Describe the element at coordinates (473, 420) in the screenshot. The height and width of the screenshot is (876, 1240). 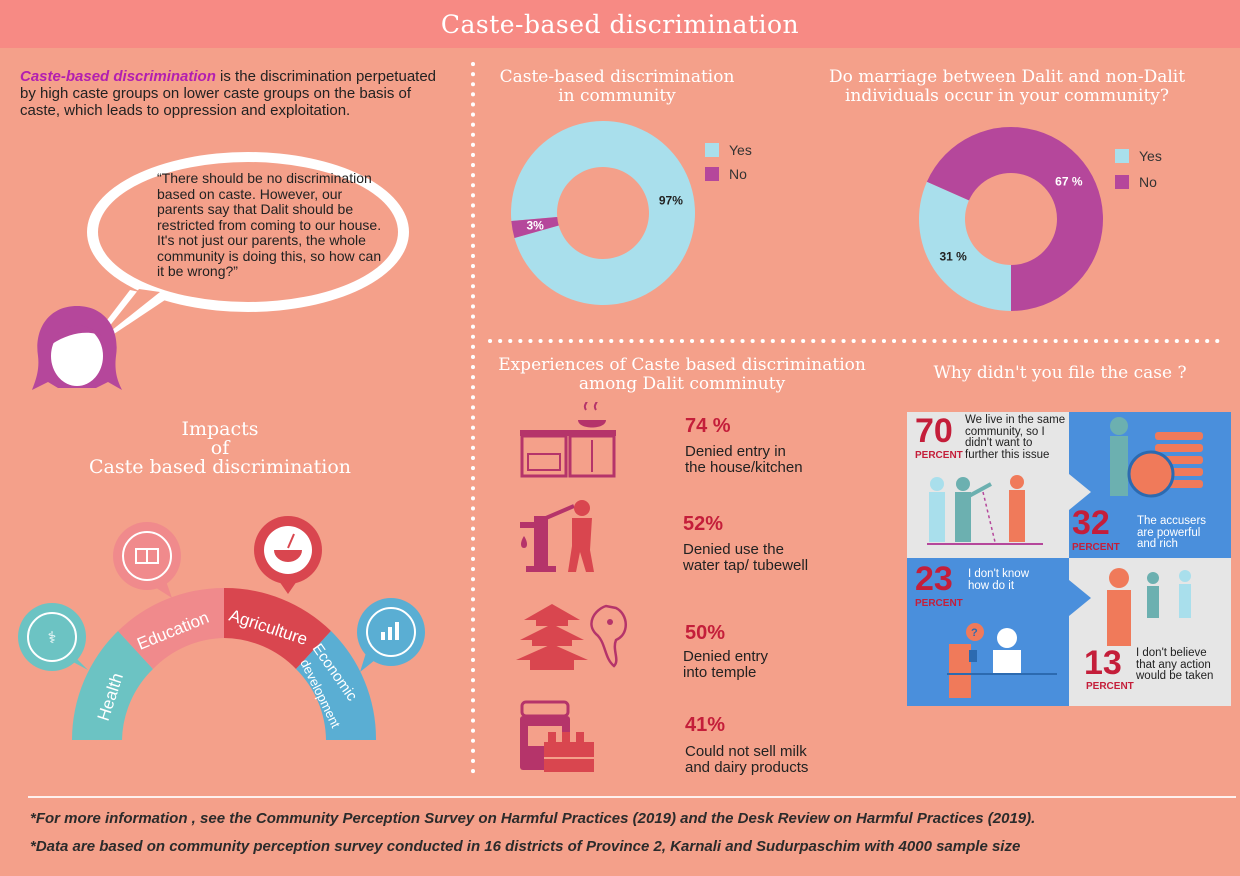
I see `vertical-divider` at that location.